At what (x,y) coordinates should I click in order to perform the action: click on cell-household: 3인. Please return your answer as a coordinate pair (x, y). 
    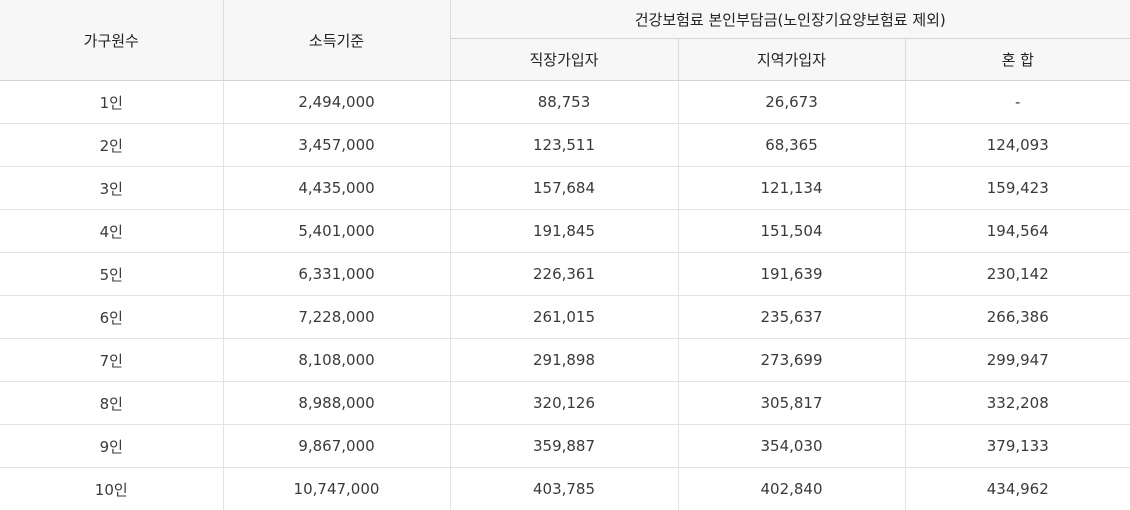
    Looking at the image, I should click on (111, 188).